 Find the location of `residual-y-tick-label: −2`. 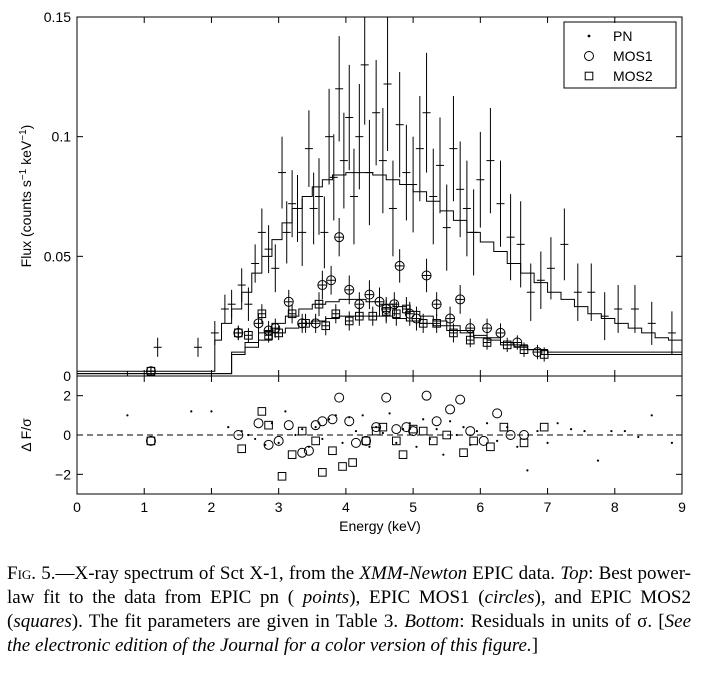

residual-y-tick-label: −2 is located at coordinates (63, 474).